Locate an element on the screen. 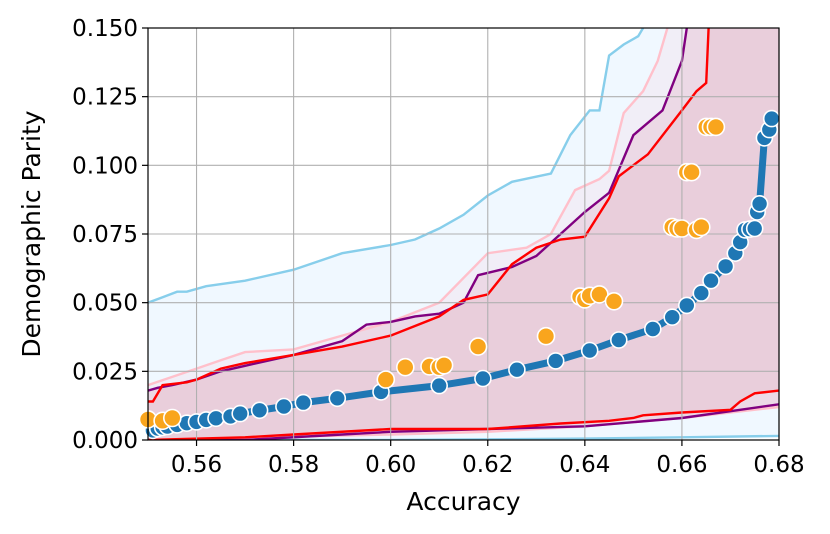  x-tick-label: 0.68 is located at coordinates (778, 465).